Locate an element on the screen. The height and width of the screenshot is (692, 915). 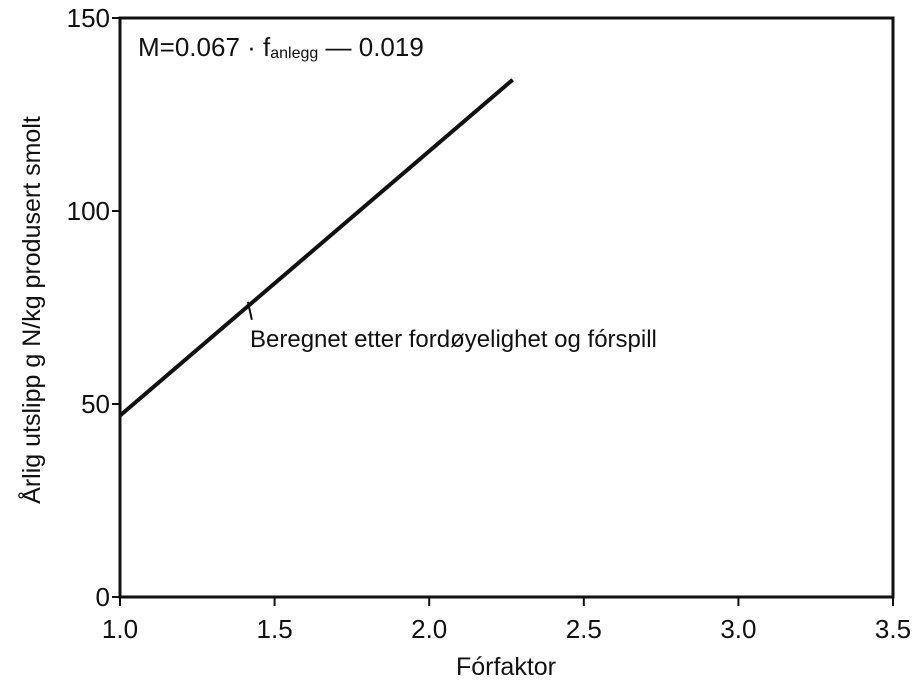
x-tick-label: 2.0 is located at coordinates (429, 629).